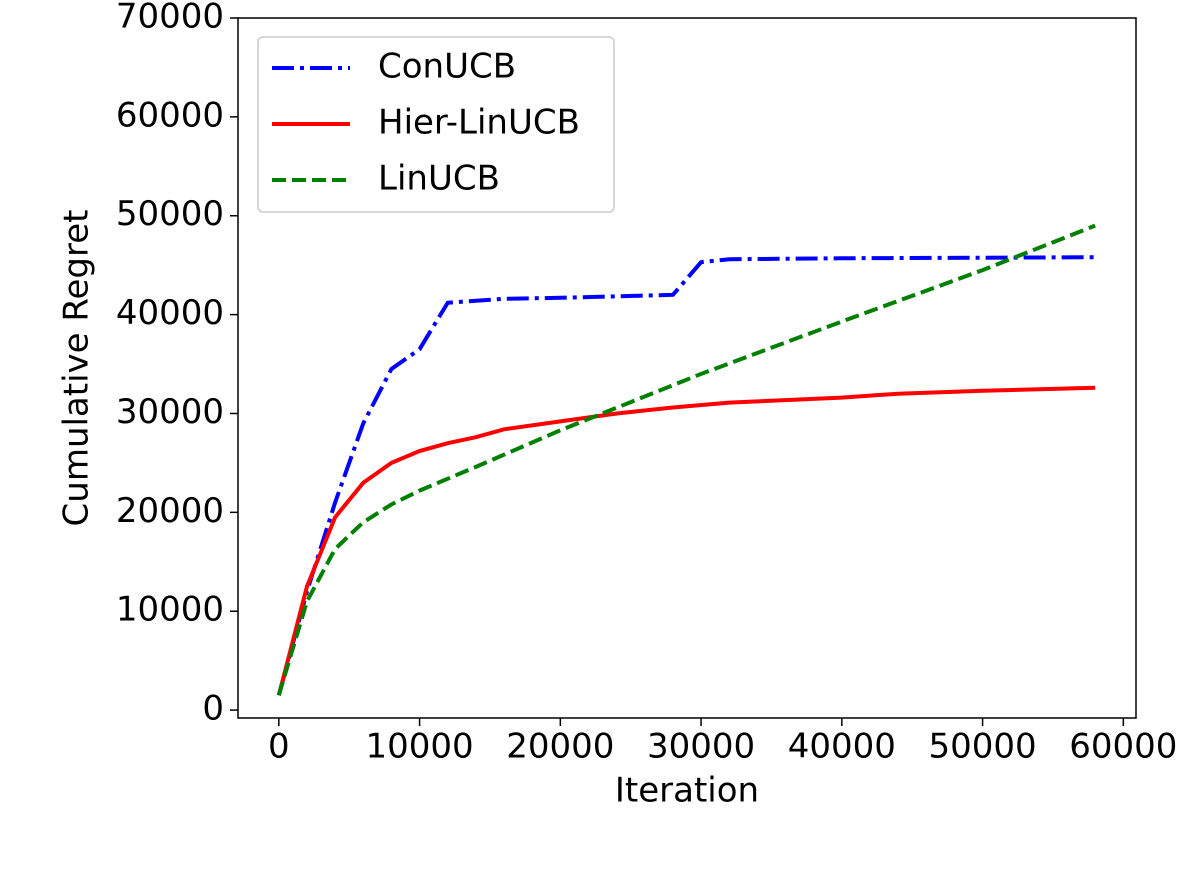  Describe the element at coordinates (170, 18) in the screenshot. I see `y-tick-label: 70000` at that location.